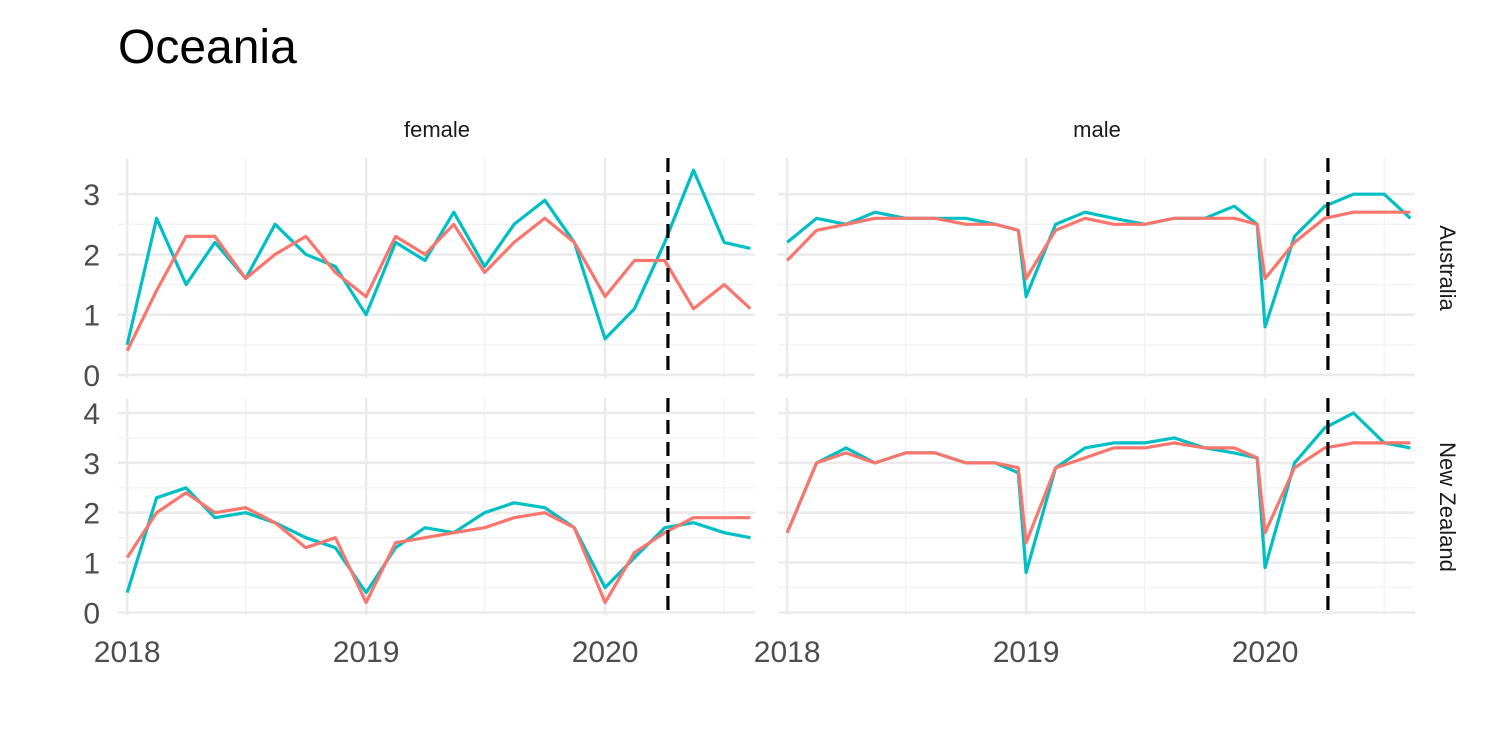  What do you see at coordinates (1447, 507) in the screenshot?
I see `facet-label-new-zealand: New Zealand` at bounding box center [1447, 507].